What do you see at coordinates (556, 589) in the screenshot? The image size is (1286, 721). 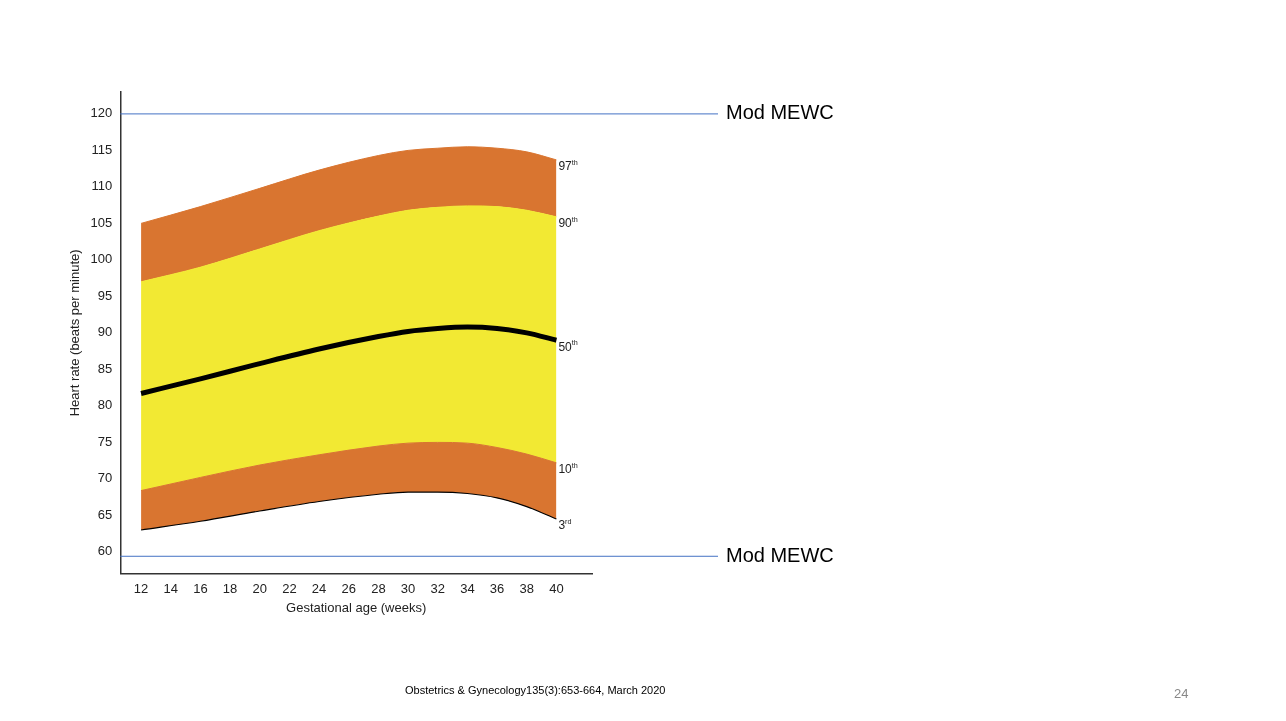 I see `x-tick-label: 40` at bounding box center [556, 589].